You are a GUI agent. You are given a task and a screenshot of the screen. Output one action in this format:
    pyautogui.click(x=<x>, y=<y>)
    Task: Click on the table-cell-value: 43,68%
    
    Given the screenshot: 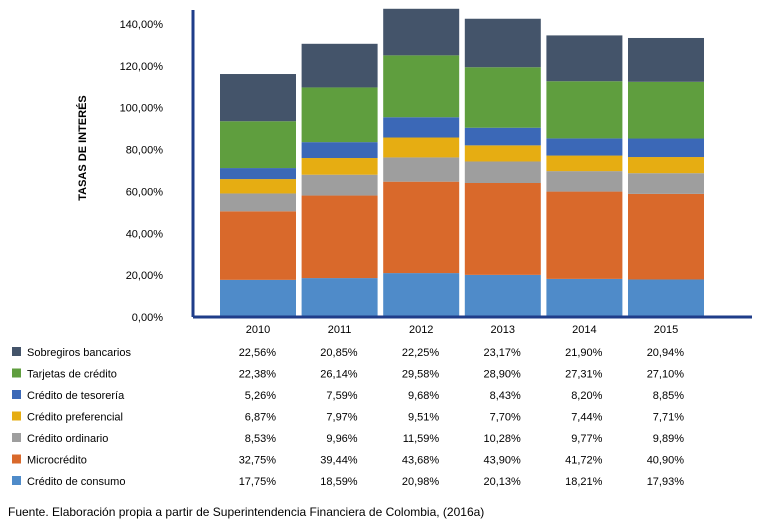 What is the action you would take?
    pyautogui.click(x=421, y=461)
    